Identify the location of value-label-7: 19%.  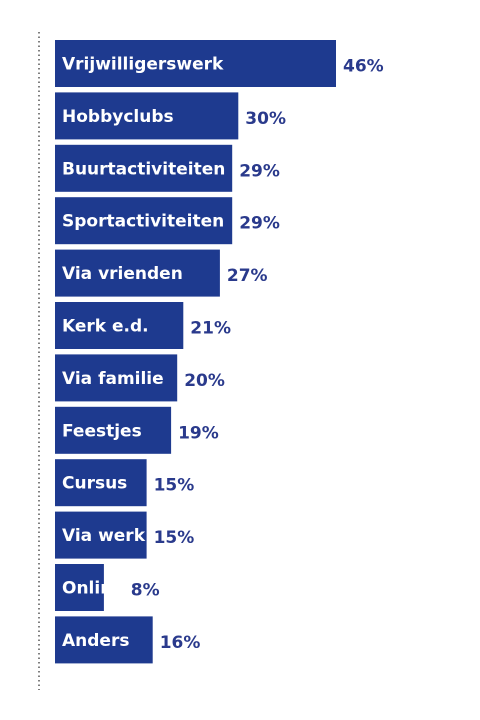
(198, 433).